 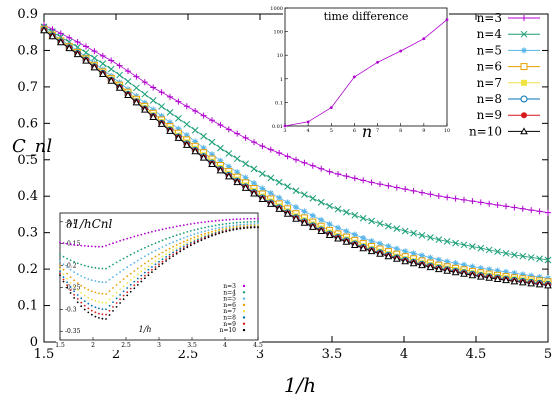 What do you see at coordinates (278, 33) in the screenshot?
I see `inset-y-tick-label: 100` at bounding box center [278, 33].